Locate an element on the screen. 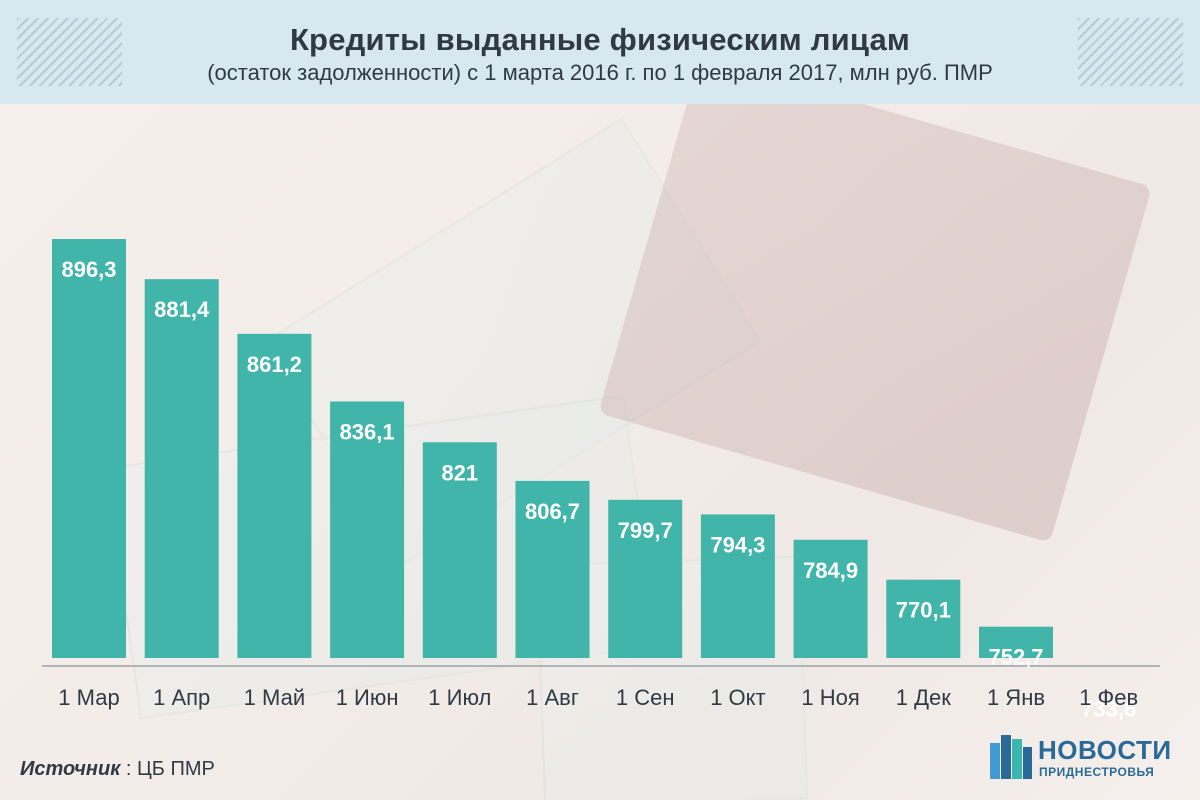 The width and height of the screenshot is (1200, 800). chart-title: Кредиты выданные физическим лицам is located at coordinates (600, 39).